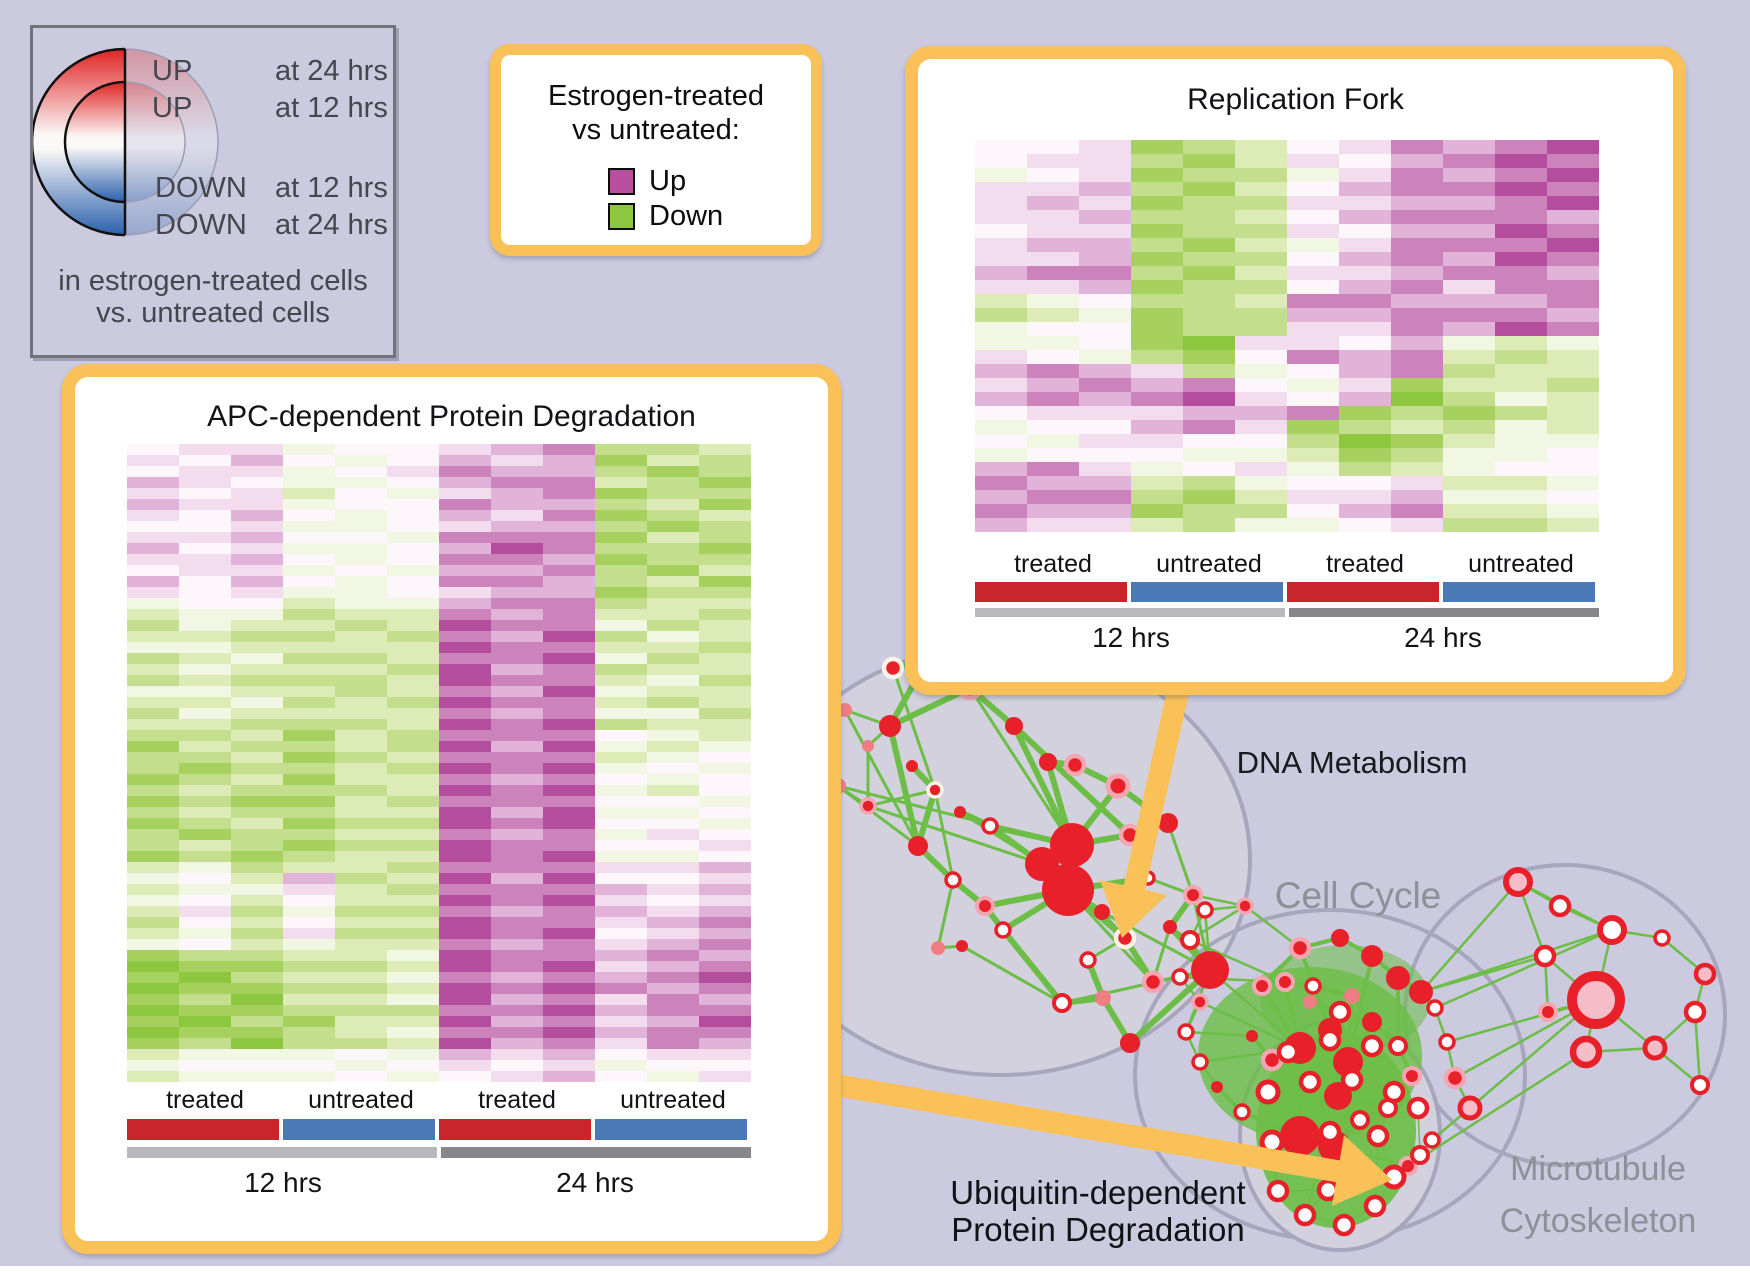  I want to click on up-down-ring-icon, so click(126, 142).